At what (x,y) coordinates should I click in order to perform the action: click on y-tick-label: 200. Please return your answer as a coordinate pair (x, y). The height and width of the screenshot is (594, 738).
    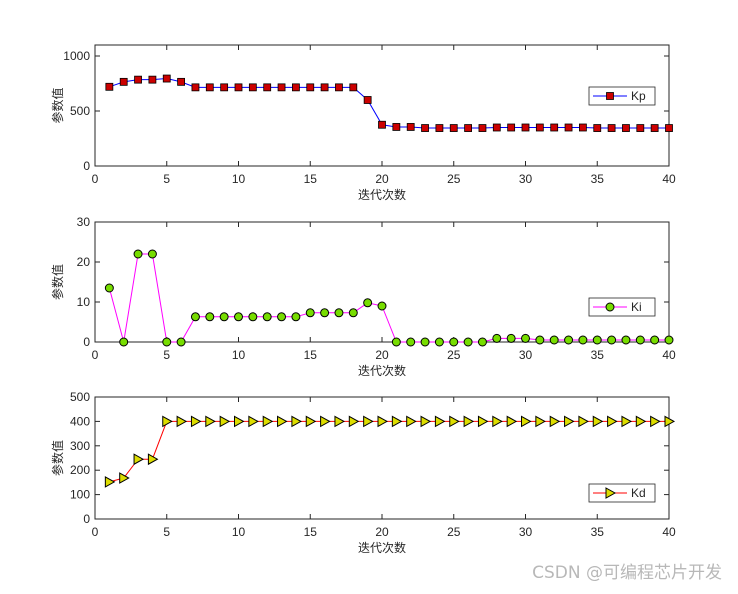
    Looking at the image, I should click on (80, 470).